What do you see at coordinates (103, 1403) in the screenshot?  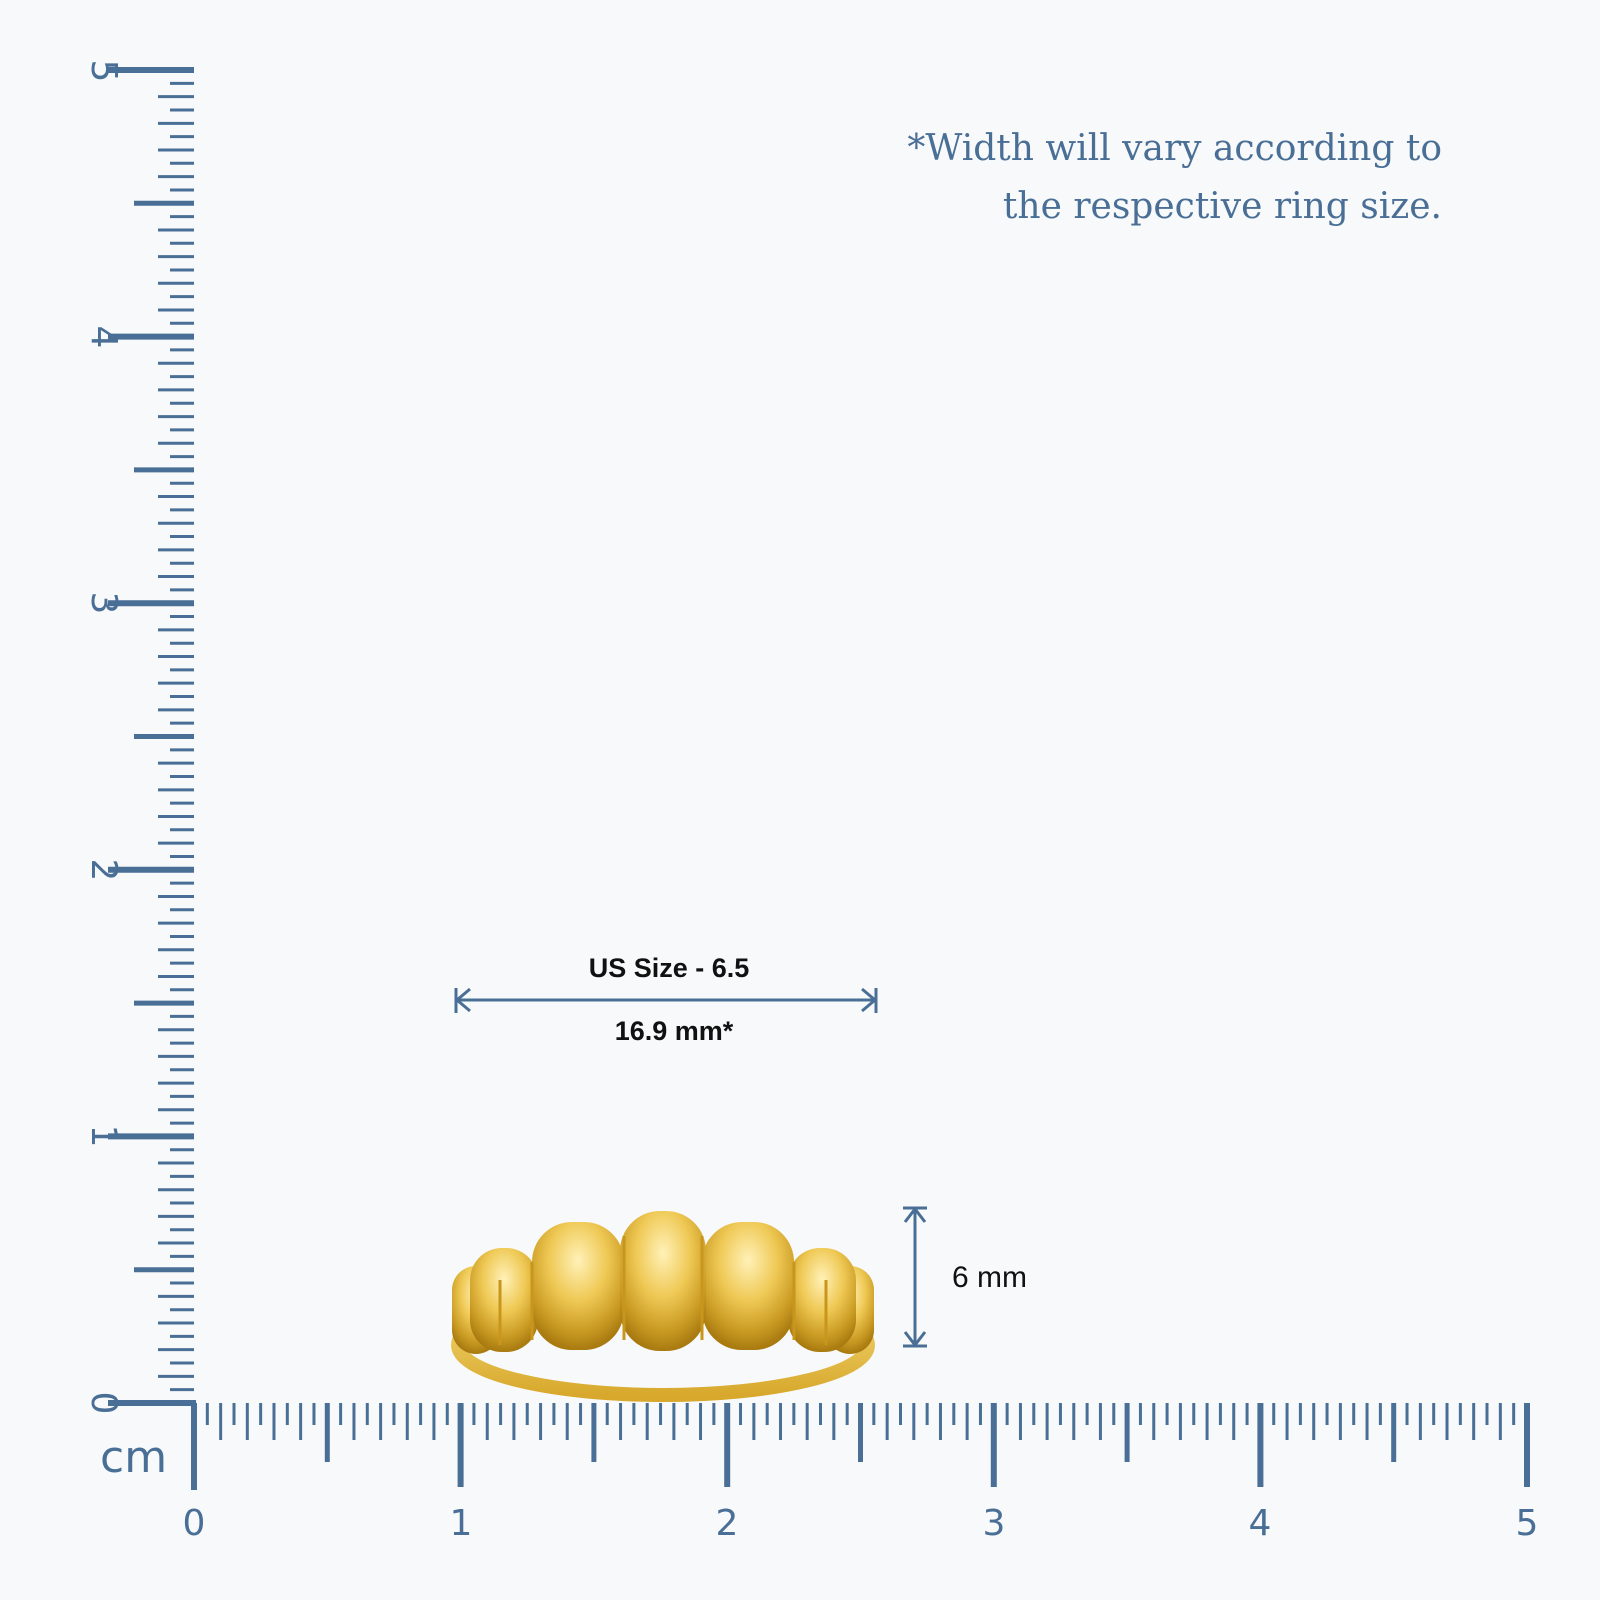 I see `y-label-0: 0` at bounding box center [103, 1403].